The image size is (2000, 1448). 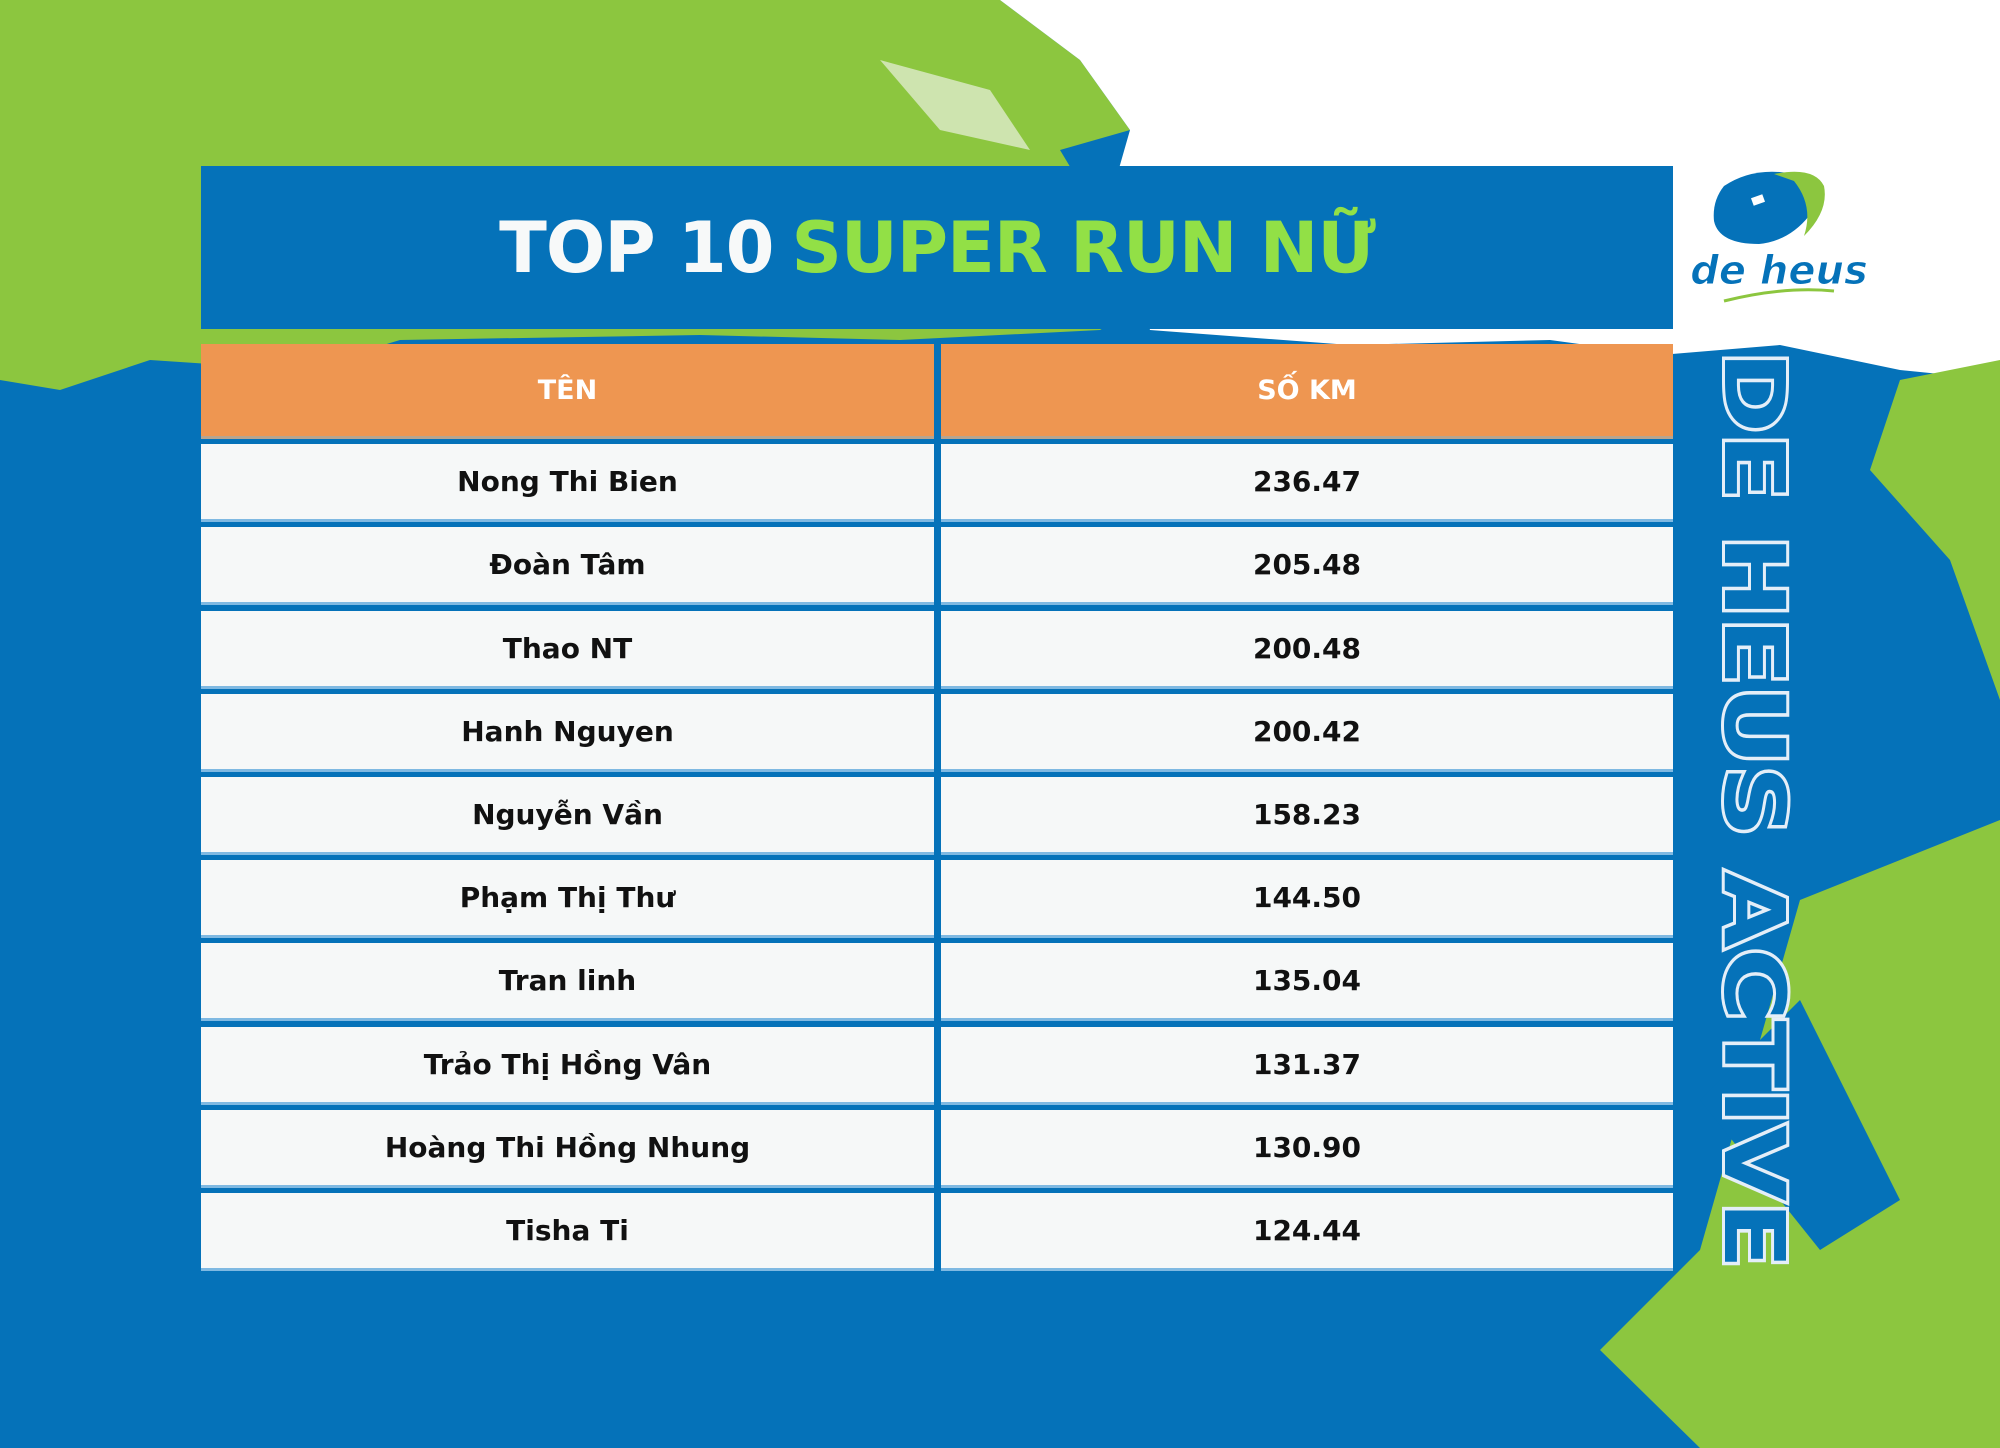 I want to click on page-title: TOP 10 SUPER RUN NỮ, so click(x=937, y=247).